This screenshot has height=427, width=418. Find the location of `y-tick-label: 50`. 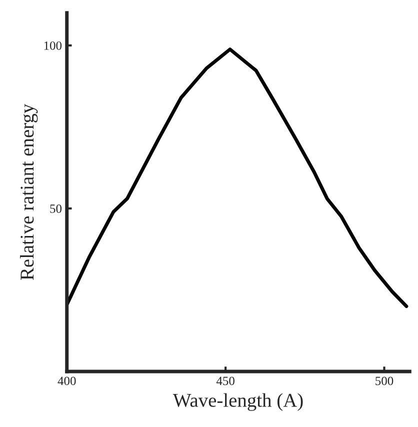

y-tick-label: 50 is located at coordinates (56, 208).